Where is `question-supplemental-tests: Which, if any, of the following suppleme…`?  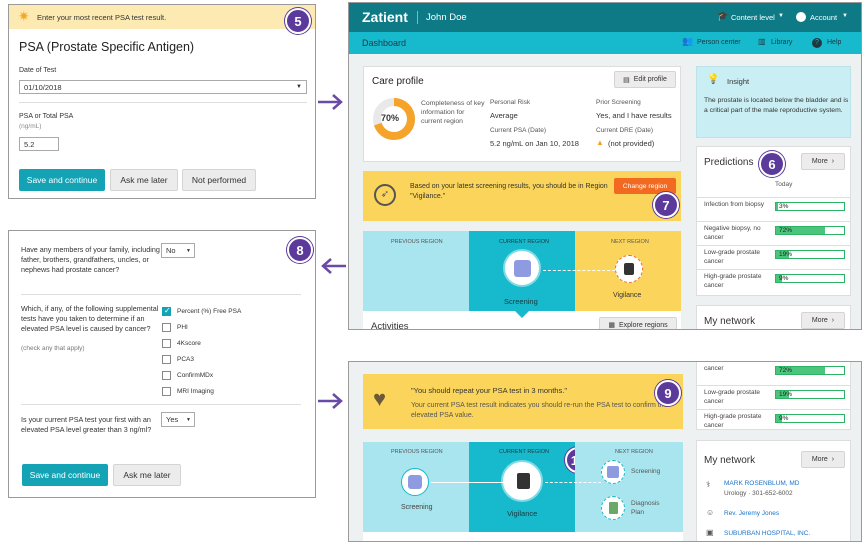
question-supplemental-tests: Which, if any, of the following suppleme… is located at coordinates (90, 318).